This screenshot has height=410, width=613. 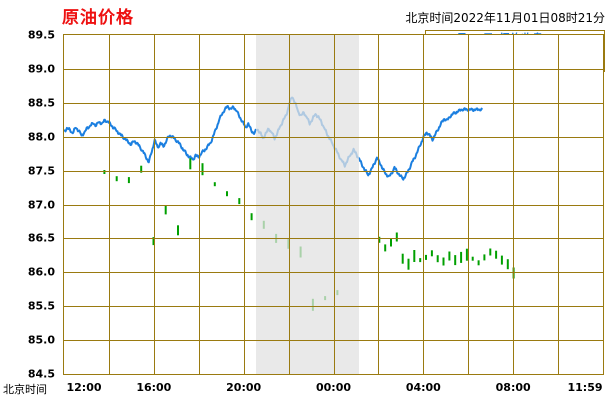 I want to click on x-tick-label: 11:59, so click(x=585, y=387).